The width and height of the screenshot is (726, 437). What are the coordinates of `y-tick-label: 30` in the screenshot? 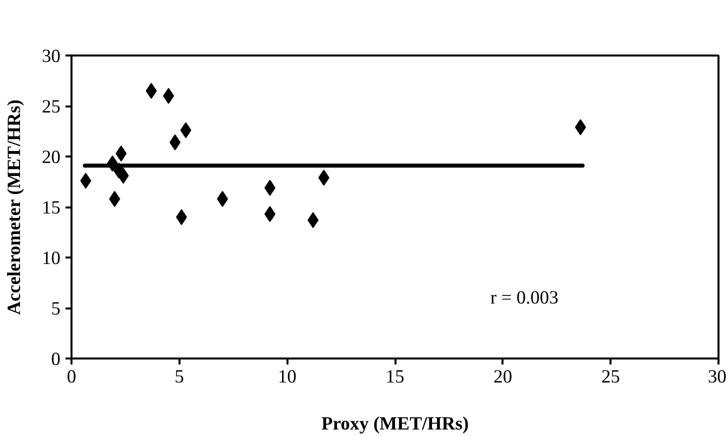 It's located at (51, 56).